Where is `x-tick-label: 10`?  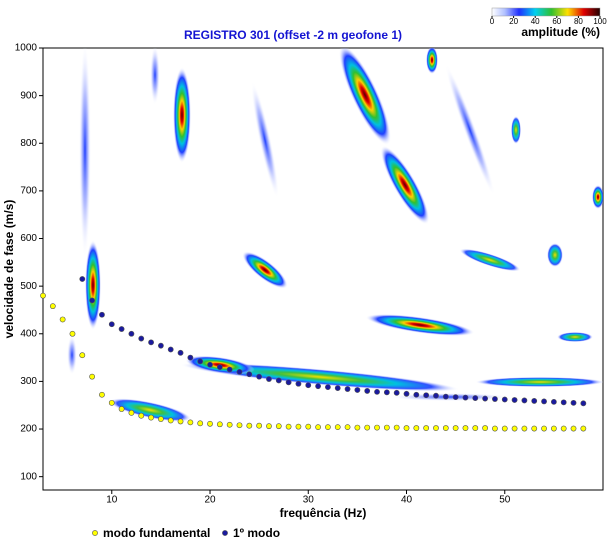 x-tick-label: 10 is located at coordinates (112, 500).